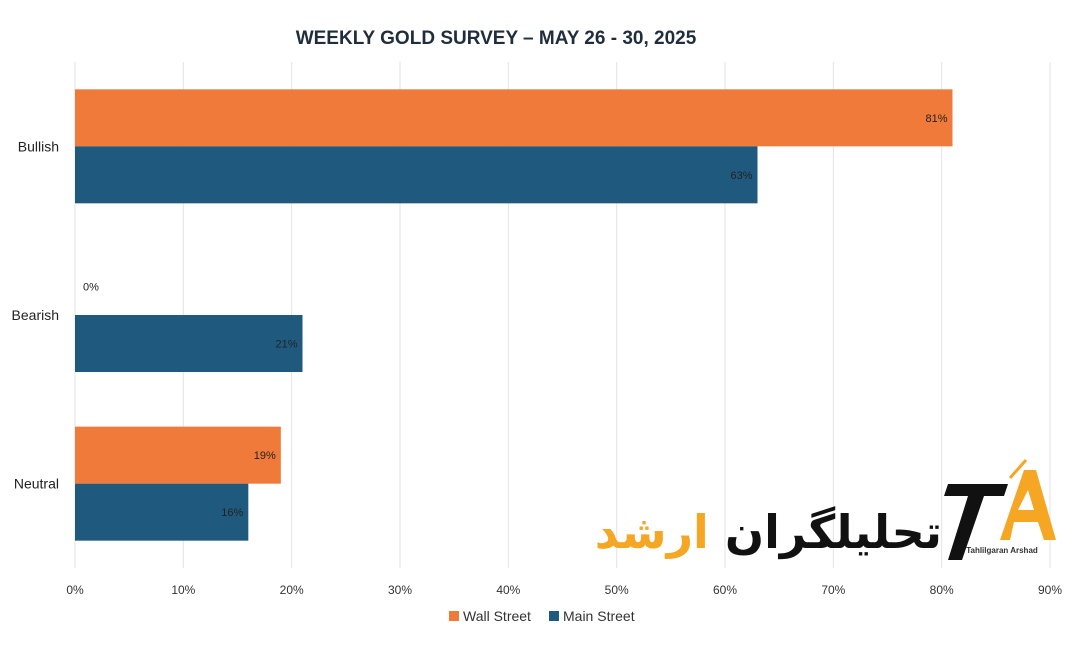  I want to click on data-label-wall-street-bearish: 0%, so click(91, 288).